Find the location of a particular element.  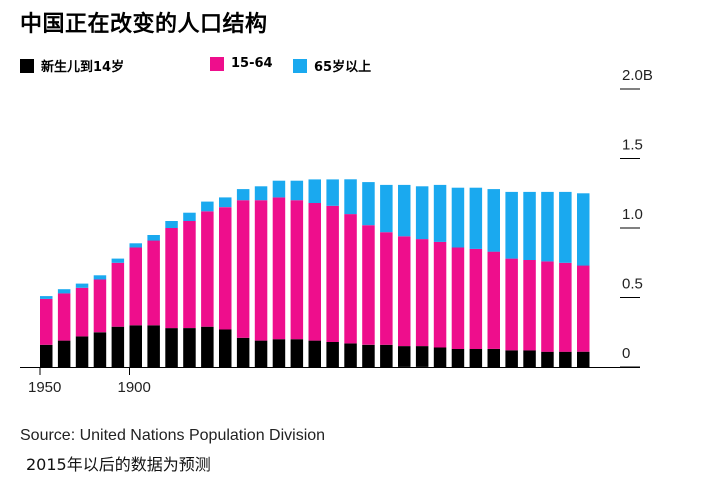

legend: 新生儿到14岁 15-64 65岁以上 is located at coordinates (350, 65).